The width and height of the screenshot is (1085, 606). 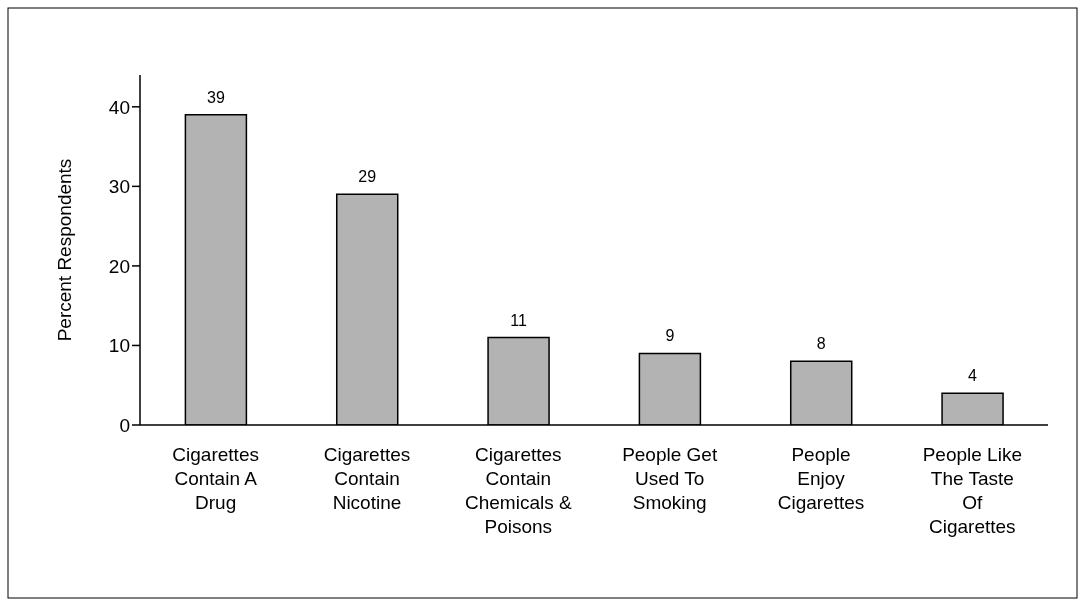 I want to click on data-label: 11, so click(x=518, y=320).